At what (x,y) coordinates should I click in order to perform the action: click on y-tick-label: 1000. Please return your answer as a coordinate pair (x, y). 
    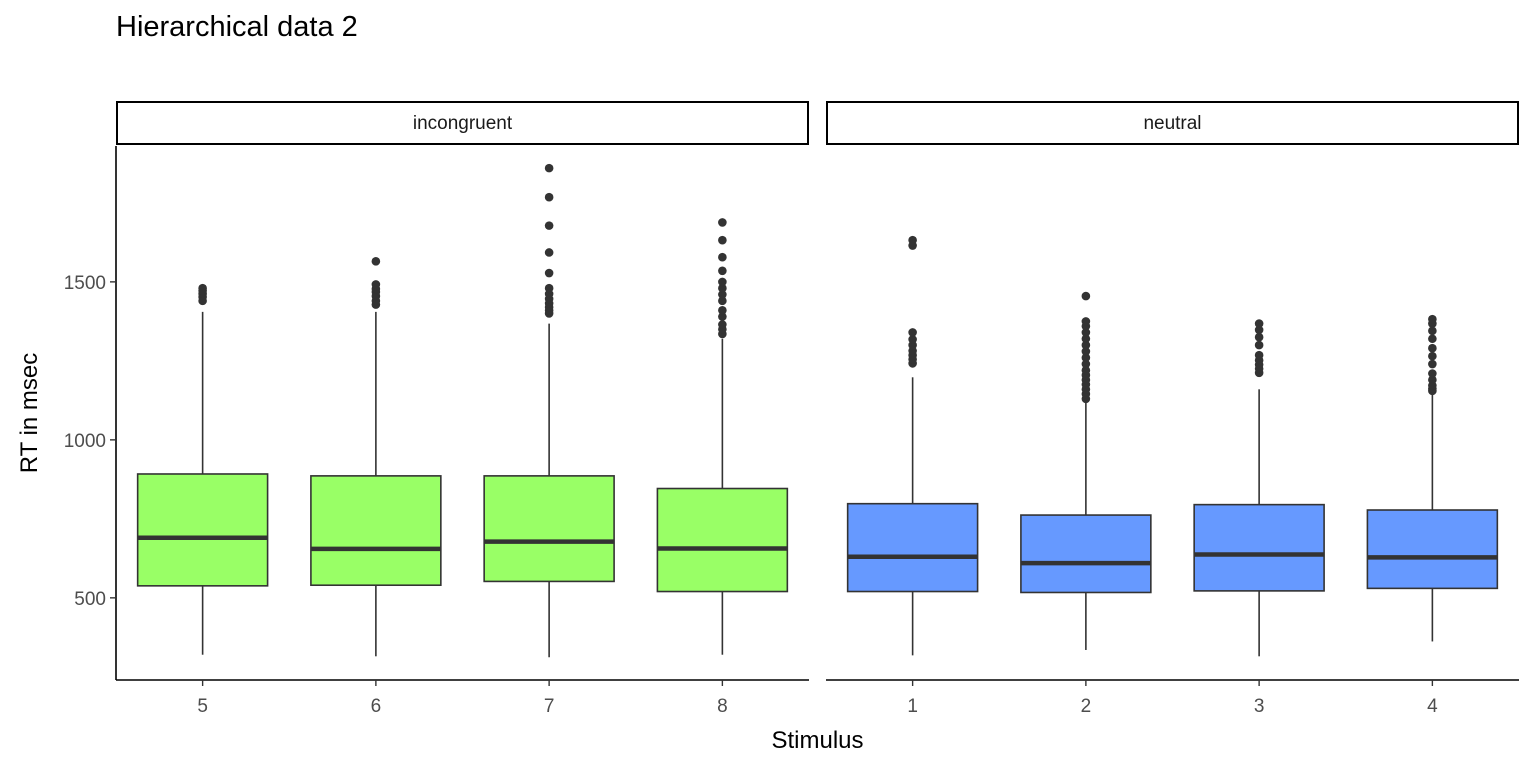
    Looking at the image, I should click on (85, 441).